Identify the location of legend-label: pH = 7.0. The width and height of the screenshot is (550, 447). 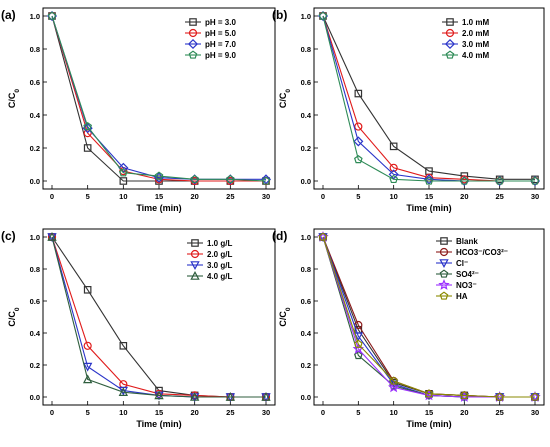
(220, 44).